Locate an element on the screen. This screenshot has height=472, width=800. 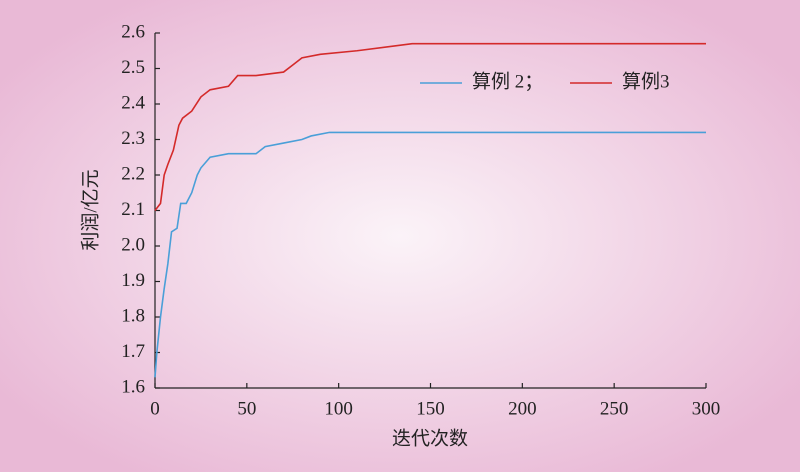
x-tick-label: 200 is located at coordinates (522, 408).